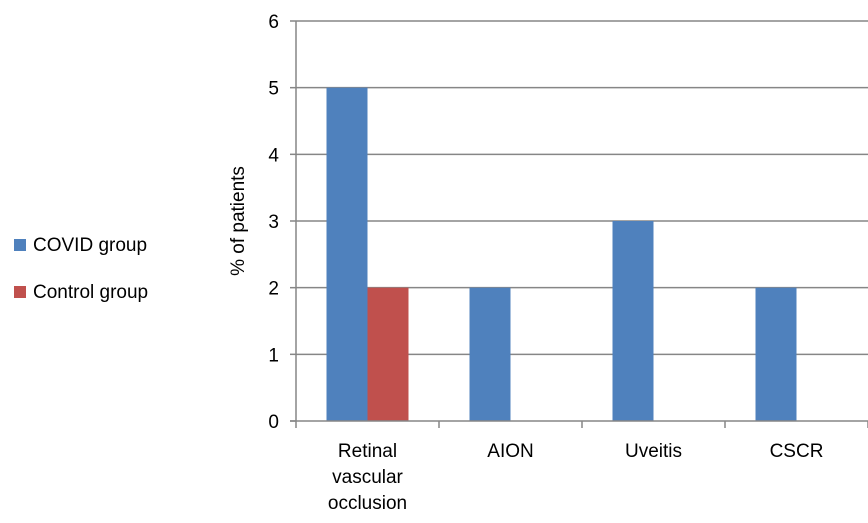 The width and height of the screenshot is (868, 523). I want to click on legend-label-0: COVID group, so click(90, 245).